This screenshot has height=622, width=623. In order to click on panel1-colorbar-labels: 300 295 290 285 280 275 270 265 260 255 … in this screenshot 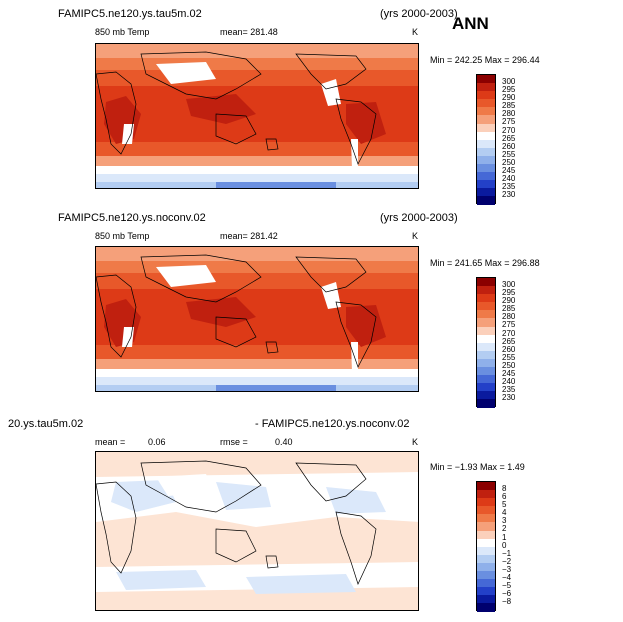, I will do `click(509, 138)`.